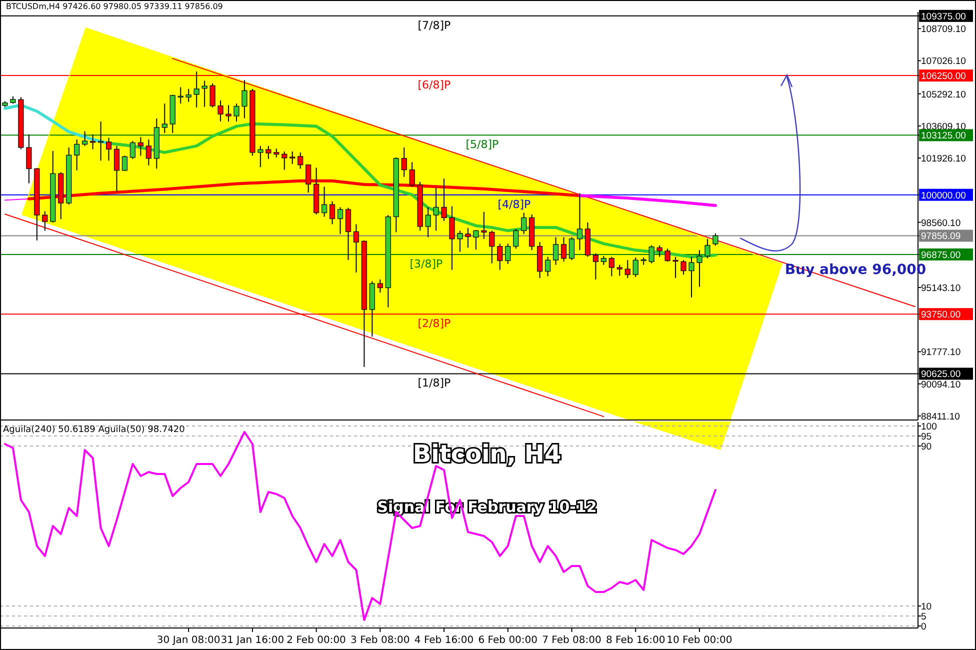  Describe the element at coordinates (508, 640) in the screenshot. I see `x-tick-label: 6 Feb 00:00` at that location.